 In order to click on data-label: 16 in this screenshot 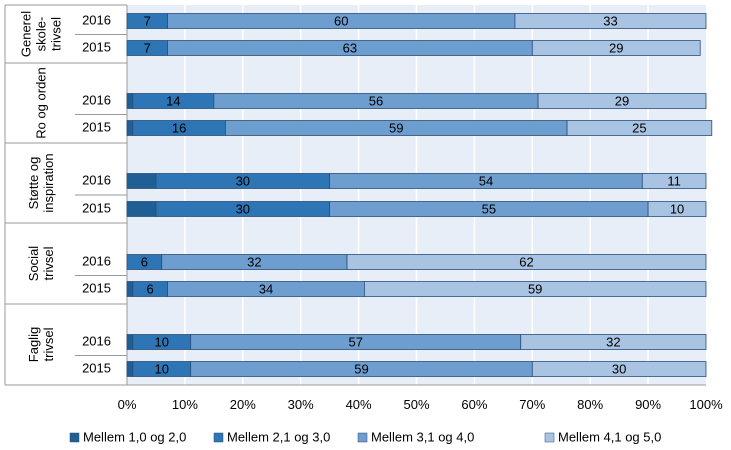, I will do `click(179, 127)`.